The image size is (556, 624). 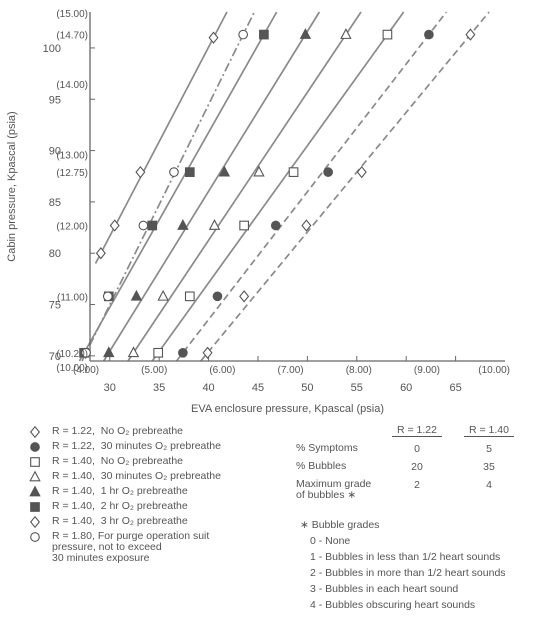 I want to click on x-psia-tick-label: (10.00), so click(x=494, y=370).